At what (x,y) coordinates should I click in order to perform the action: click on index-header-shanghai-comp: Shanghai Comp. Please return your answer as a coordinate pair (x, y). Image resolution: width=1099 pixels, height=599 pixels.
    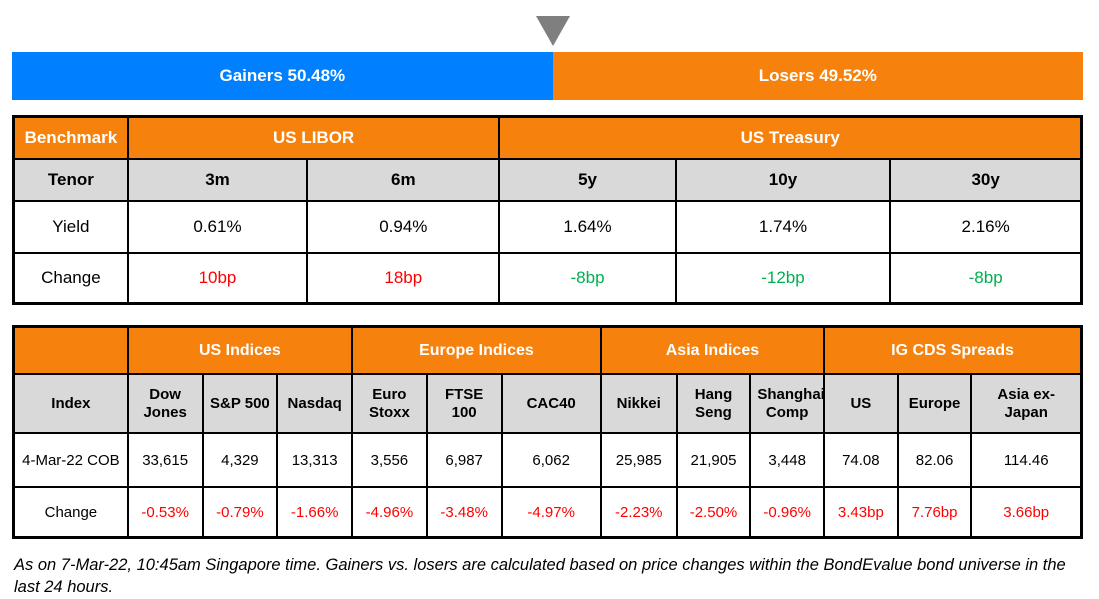
    Looking at the image, I should click on (787, 403).